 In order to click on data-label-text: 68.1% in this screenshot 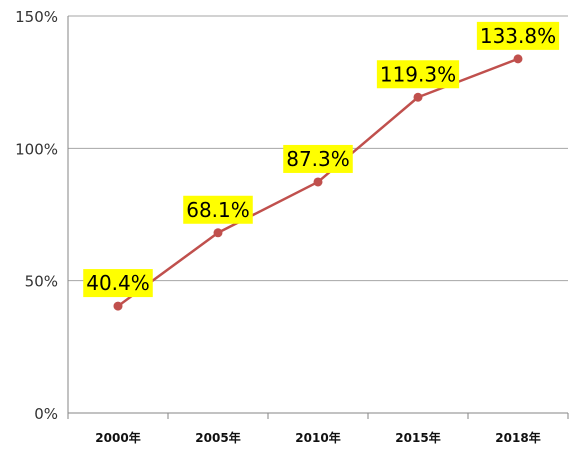, I will do `click(218, 210)`.